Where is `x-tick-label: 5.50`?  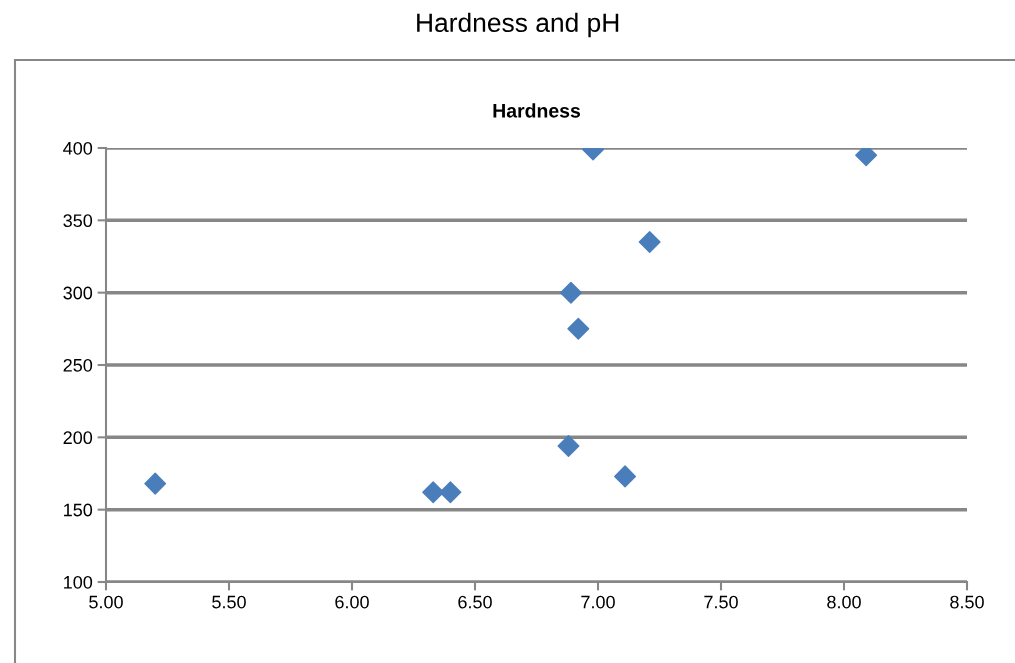 x-tick-label: 5.50 is located at coordinates (229, 602).